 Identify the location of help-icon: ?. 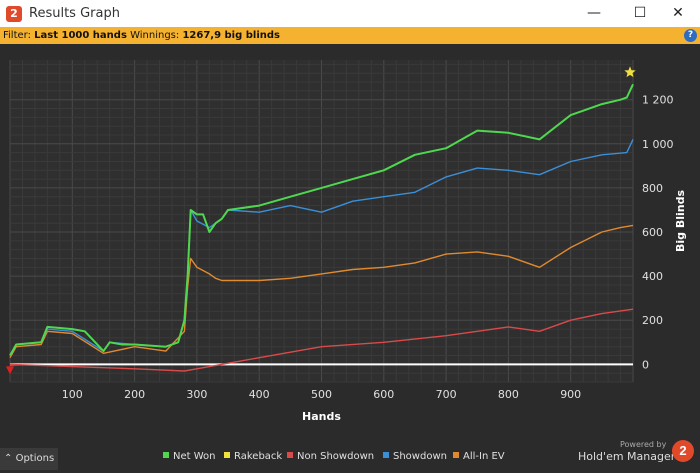
(690, 35).